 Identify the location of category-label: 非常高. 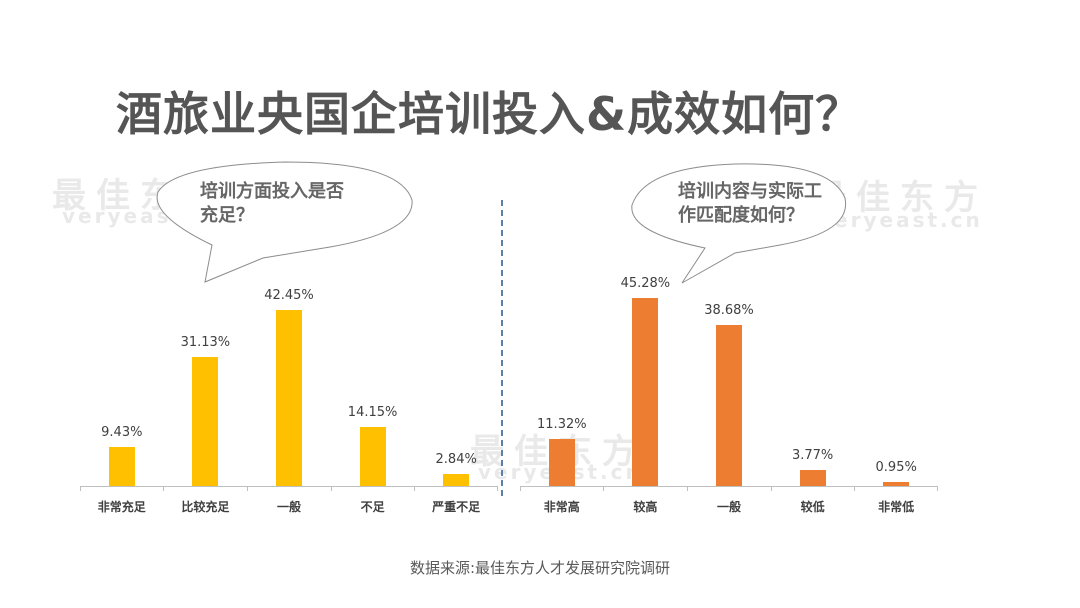
(561, 507).